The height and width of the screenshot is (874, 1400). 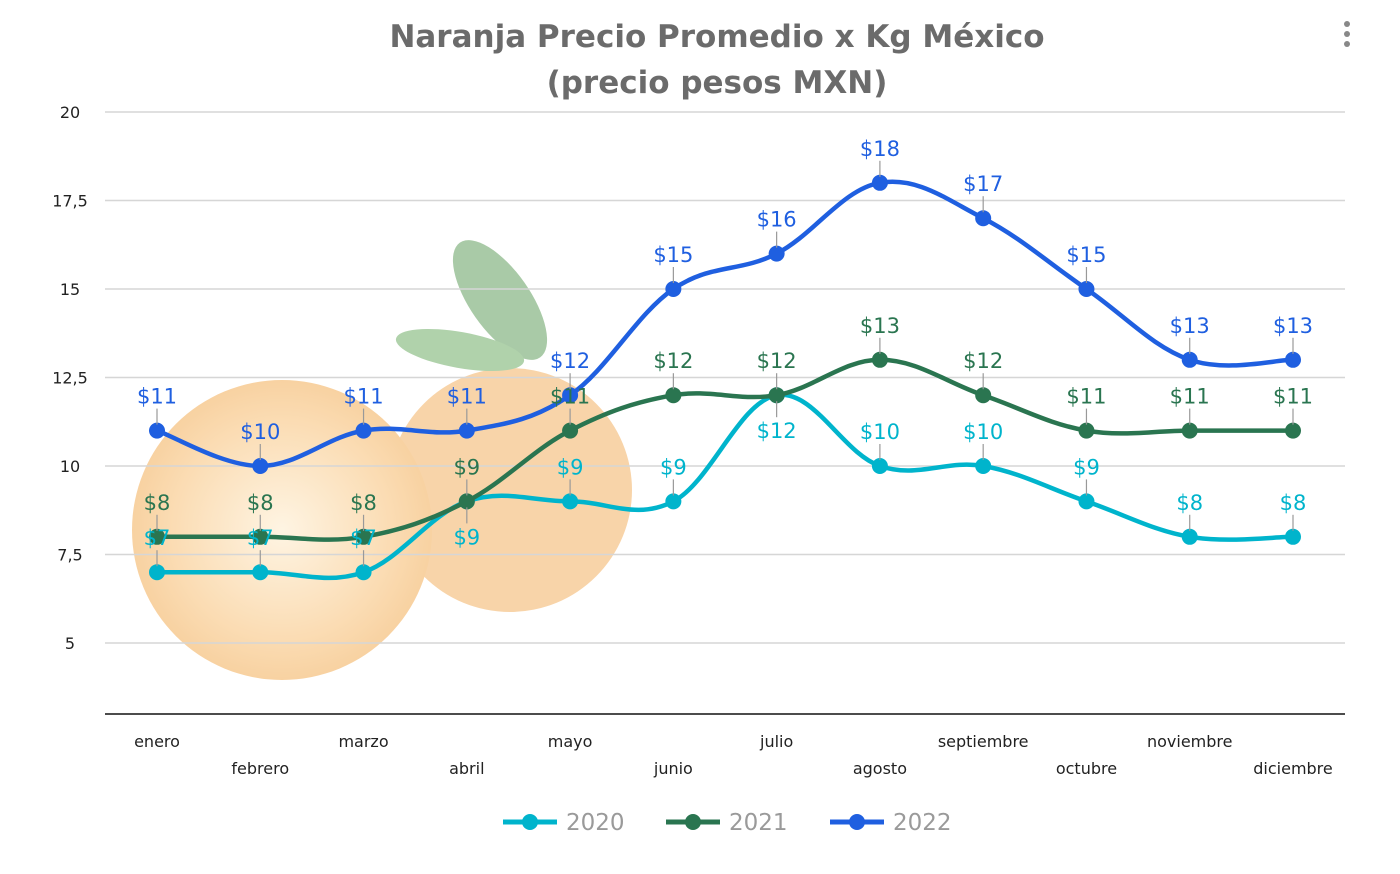 I want to click on legend-label: 2021, so click(x=758, y=823).